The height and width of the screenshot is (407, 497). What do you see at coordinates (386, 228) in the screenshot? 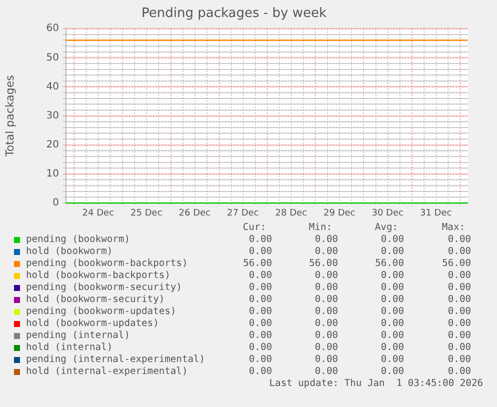
I see `text: Avg:` at bounding box center [386, 228].